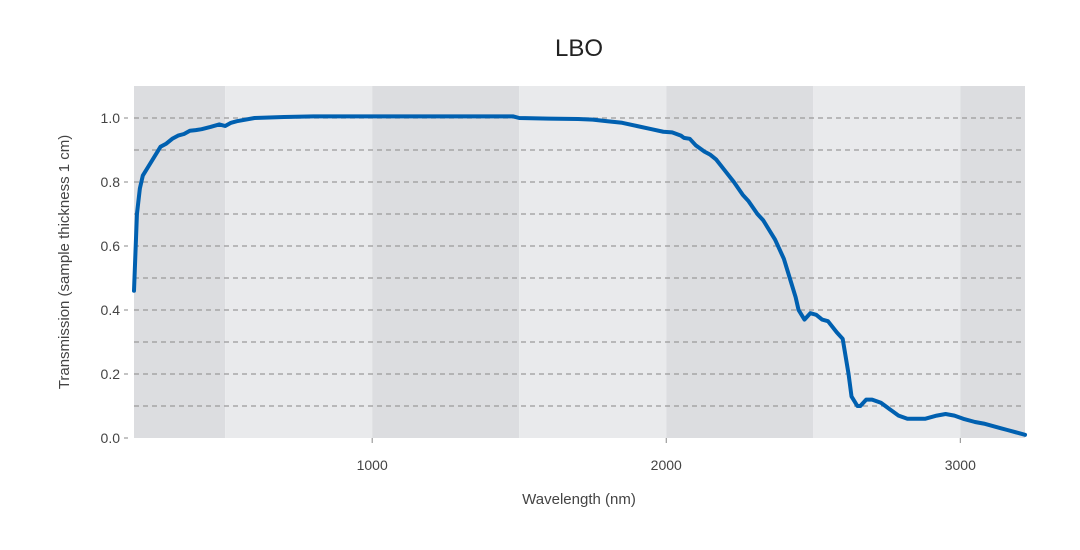  What do you see at coordinates (111, 374) in the screenshot?
I see `y-tick-label: 0.2` at bounding box center [111, 374].